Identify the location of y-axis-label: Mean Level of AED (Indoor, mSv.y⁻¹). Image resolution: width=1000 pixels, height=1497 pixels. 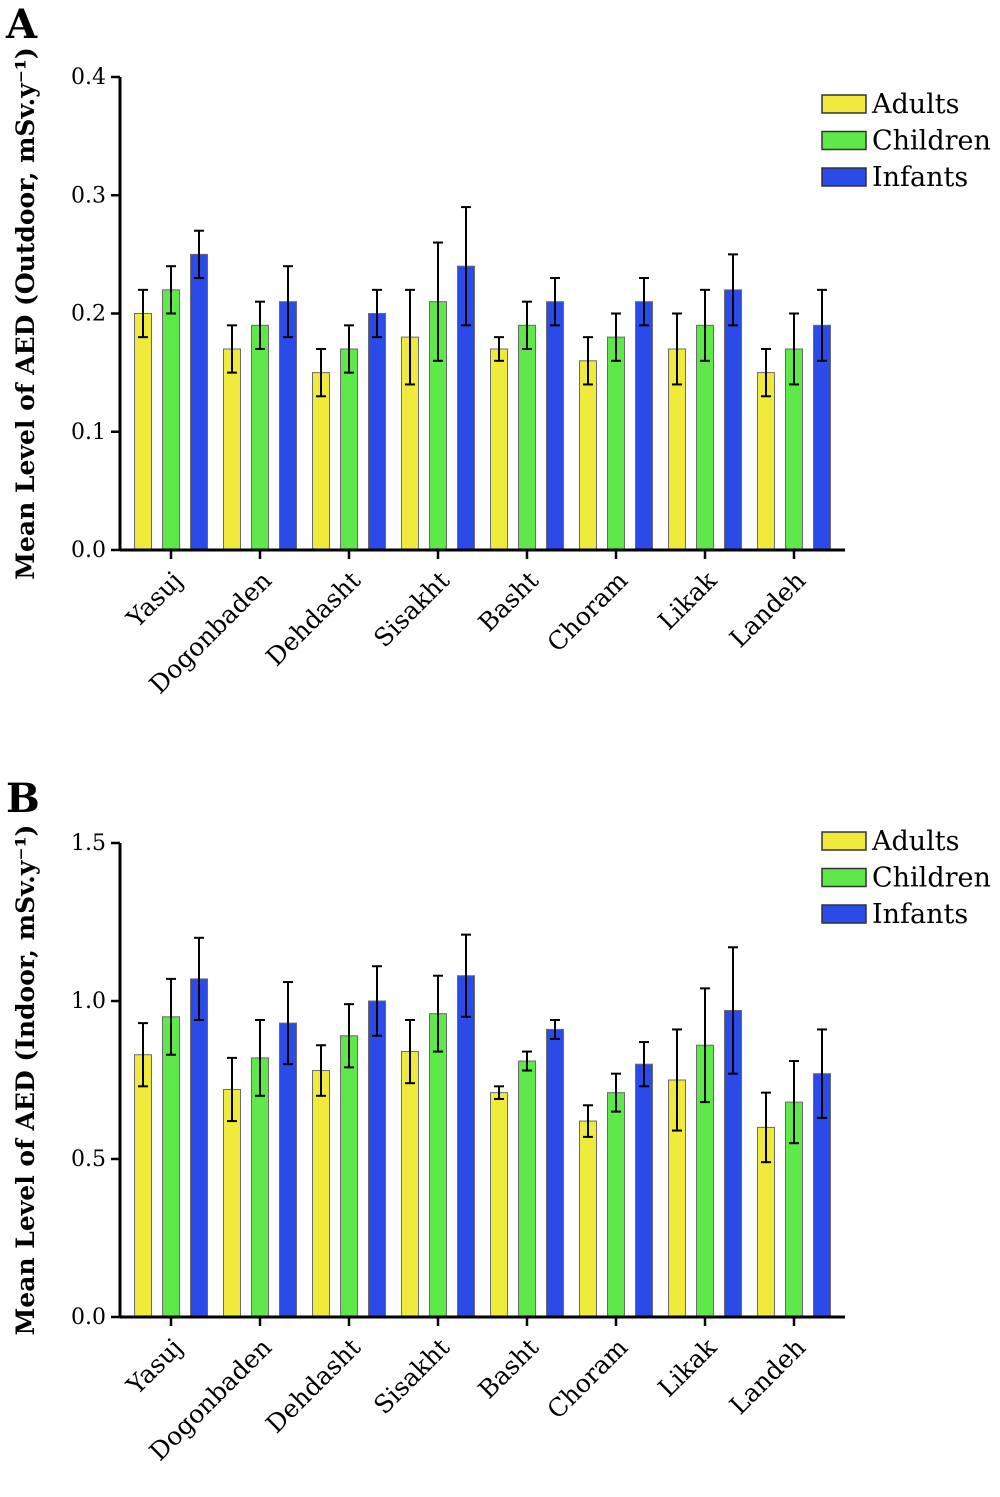
(25, 1080).